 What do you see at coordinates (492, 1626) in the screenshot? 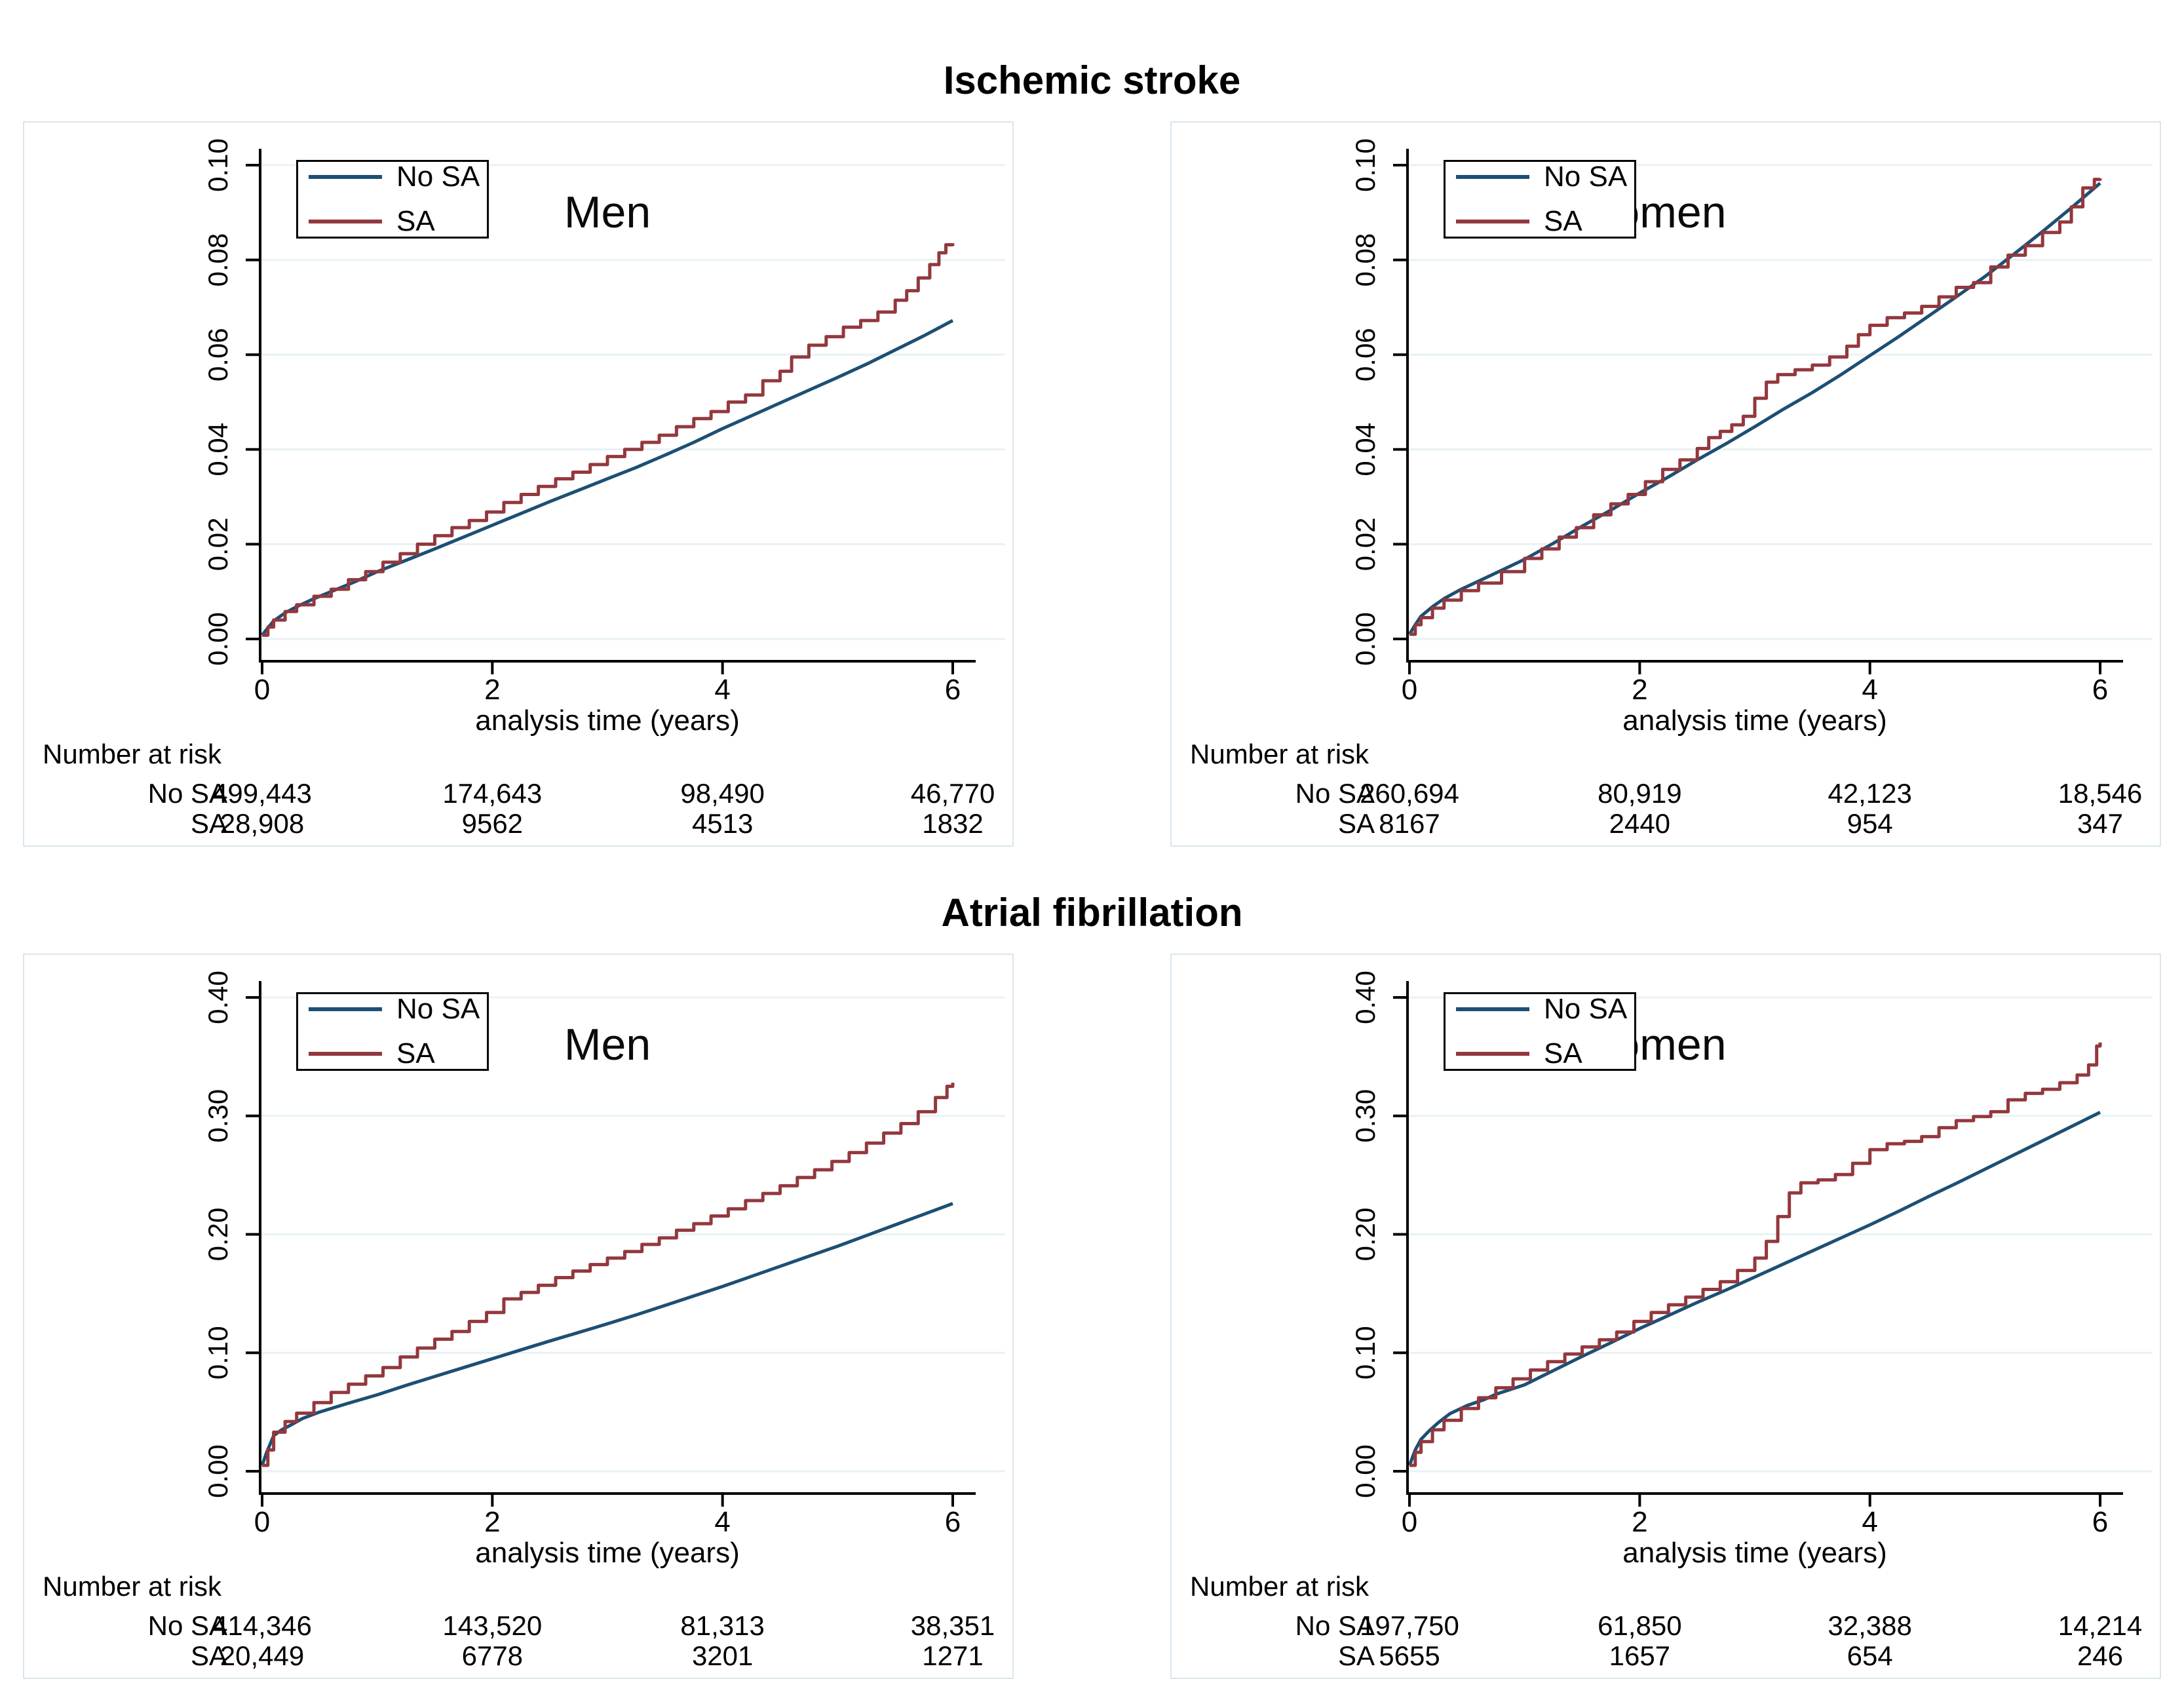
I see `risk-count: 143,520` at bounding box center [492, 1626].